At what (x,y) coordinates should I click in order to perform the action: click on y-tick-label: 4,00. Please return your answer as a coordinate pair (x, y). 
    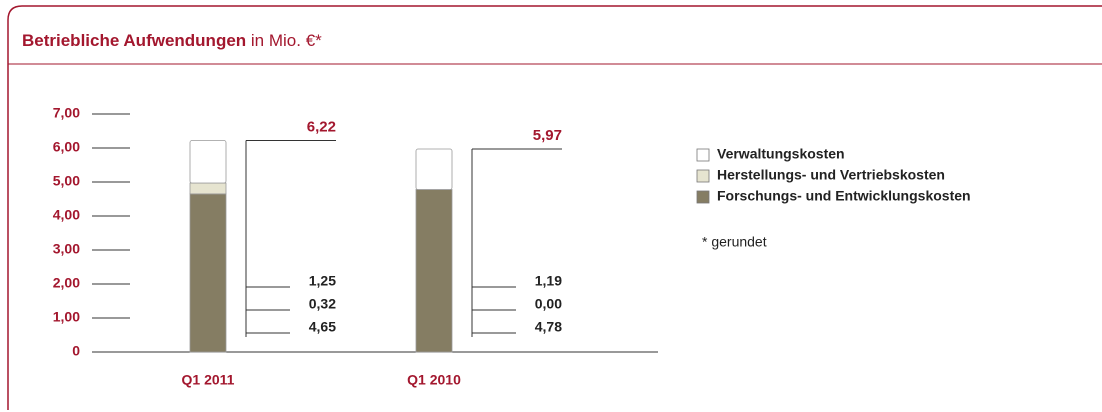
    Looking at the image, I should click on (66, 215).